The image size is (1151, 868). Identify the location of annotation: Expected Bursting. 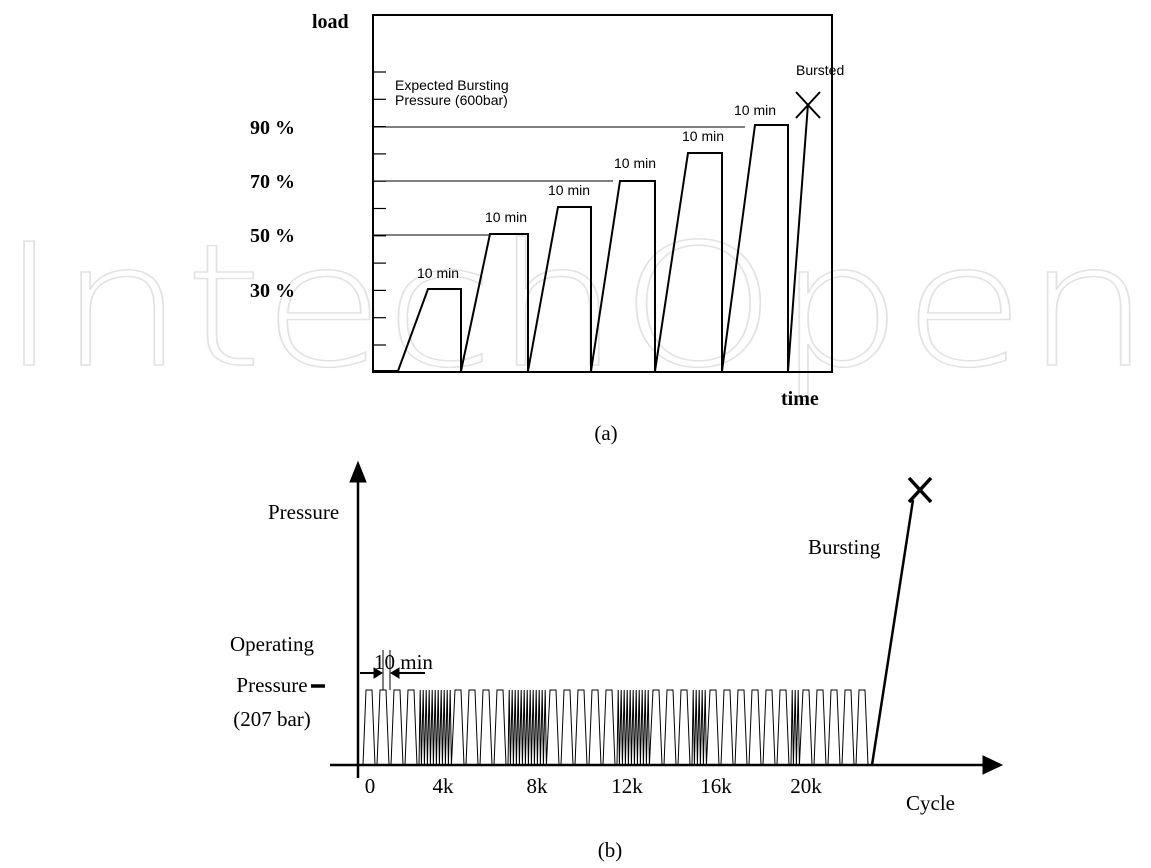
(452, 85).